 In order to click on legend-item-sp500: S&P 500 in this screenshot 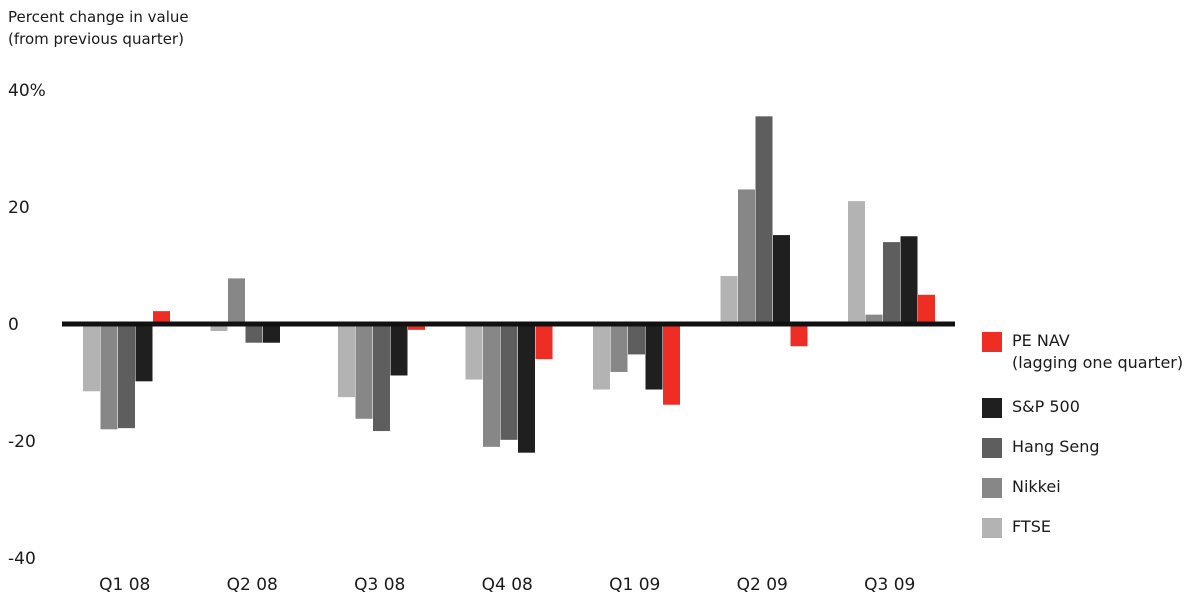, I will do `click(1084, 416)`.